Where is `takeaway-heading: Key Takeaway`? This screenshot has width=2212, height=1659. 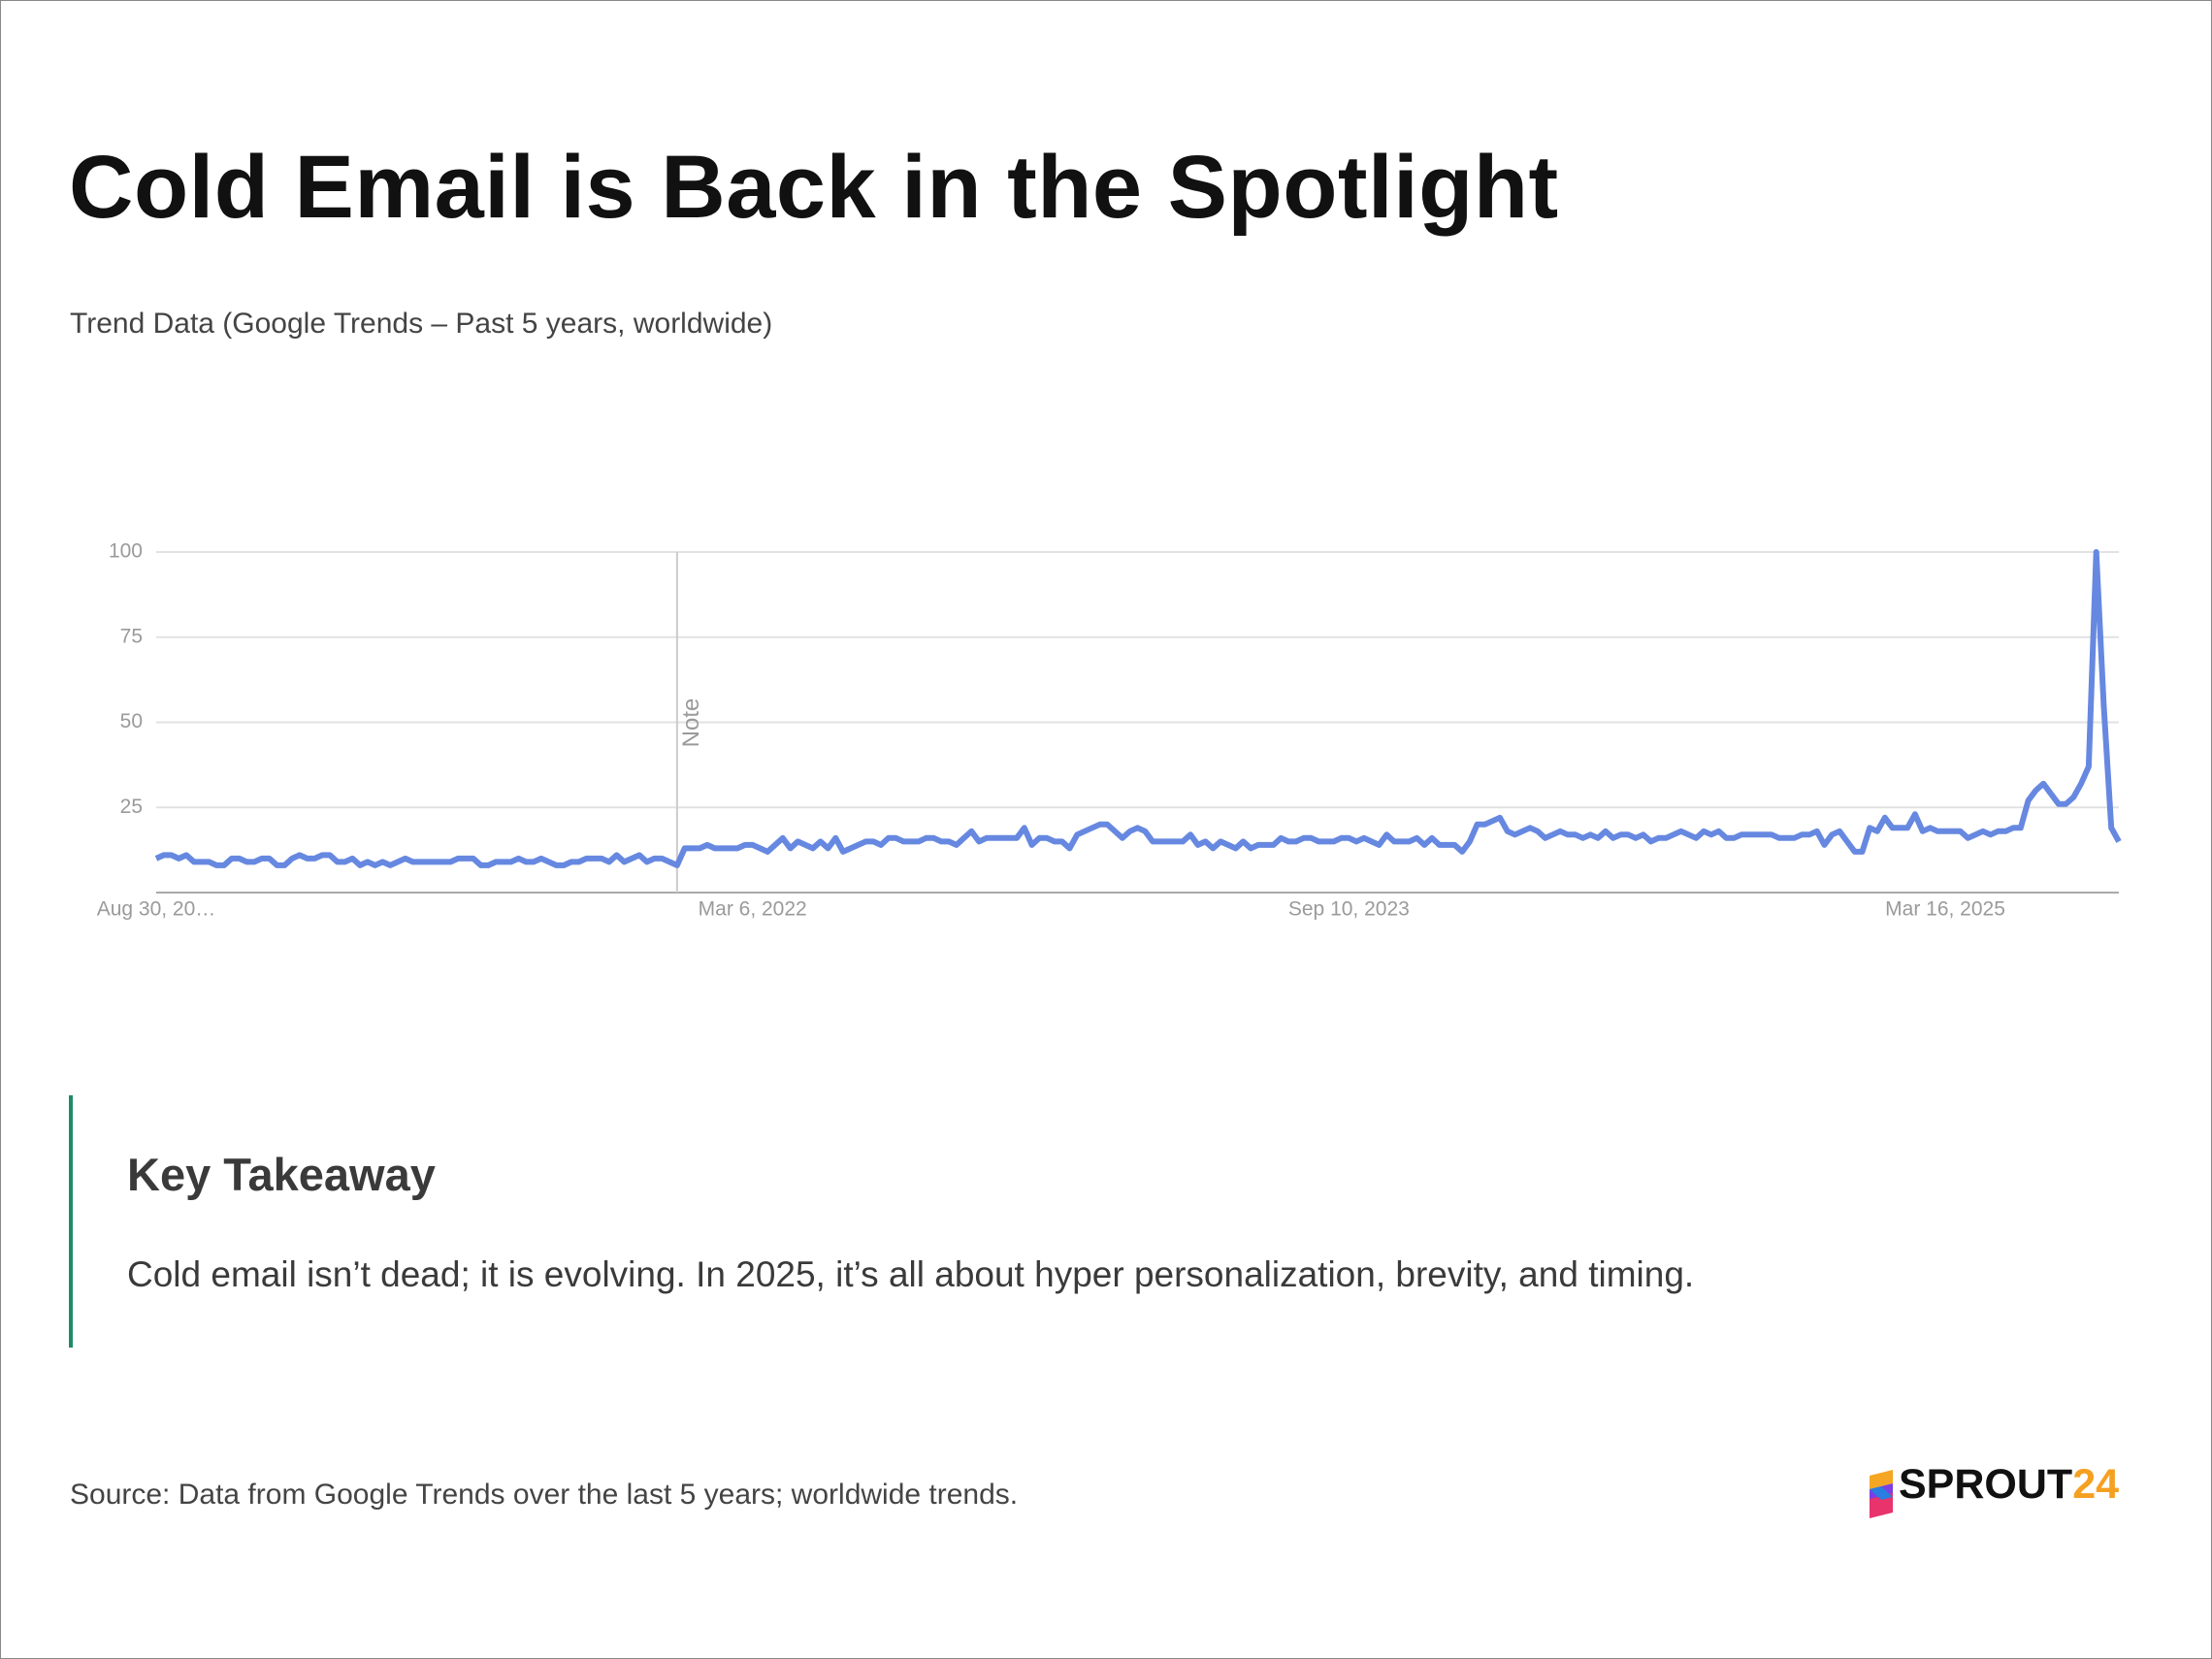
takeaway-heading: Key Takeaway is located at coordinates (281, 1174).